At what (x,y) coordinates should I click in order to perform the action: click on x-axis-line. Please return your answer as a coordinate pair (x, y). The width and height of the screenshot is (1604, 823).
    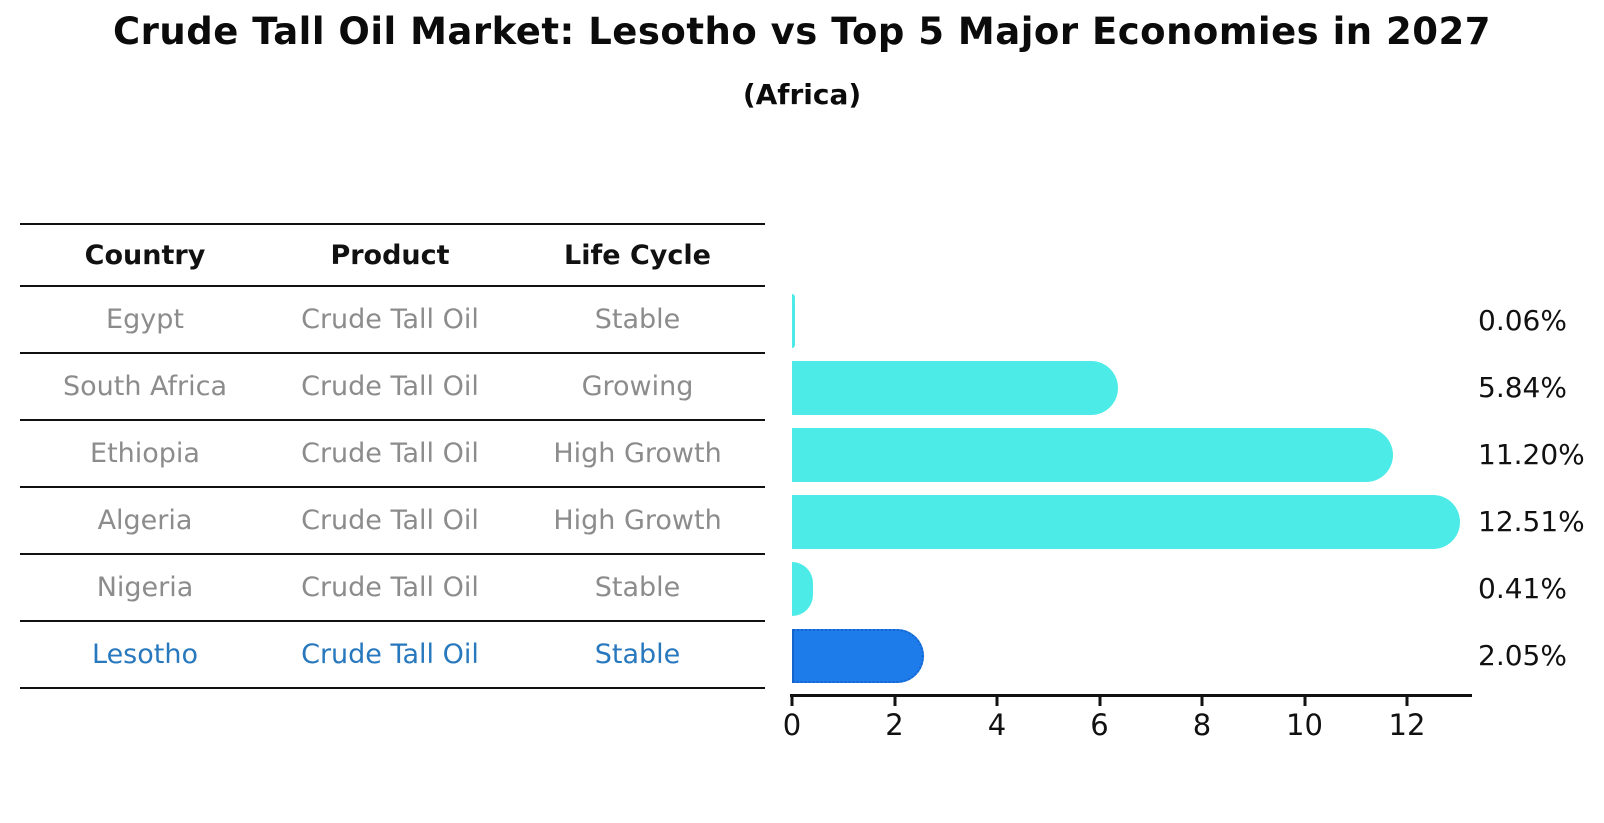
    Looking at the image, I should click on (1131, 695).